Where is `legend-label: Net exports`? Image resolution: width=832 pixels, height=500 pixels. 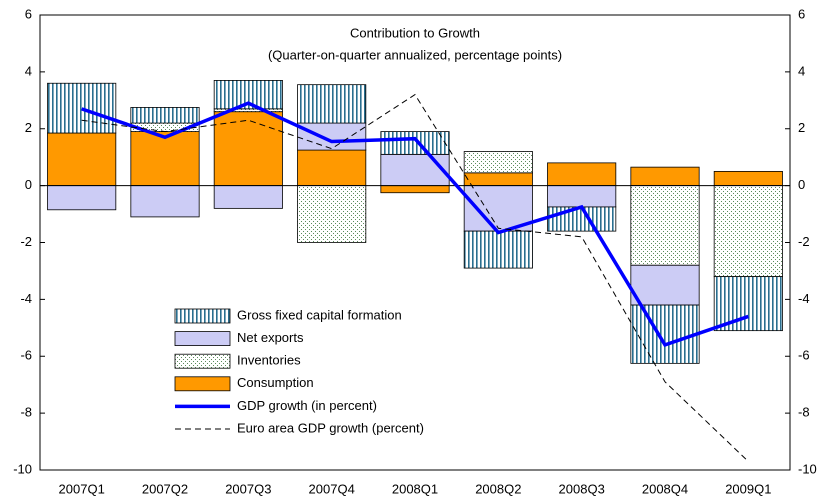 legend-label: Net exports is located at coordinates (270, 337).